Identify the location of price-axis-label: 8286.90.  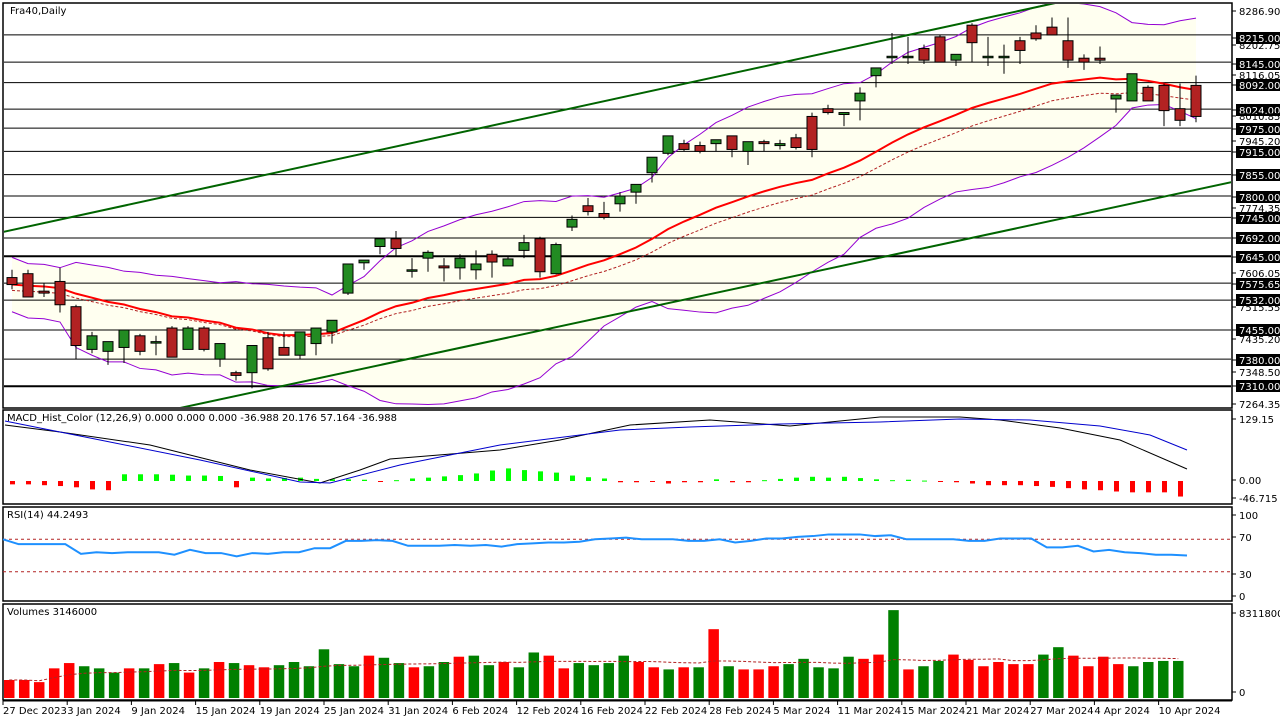
(1259, 12).